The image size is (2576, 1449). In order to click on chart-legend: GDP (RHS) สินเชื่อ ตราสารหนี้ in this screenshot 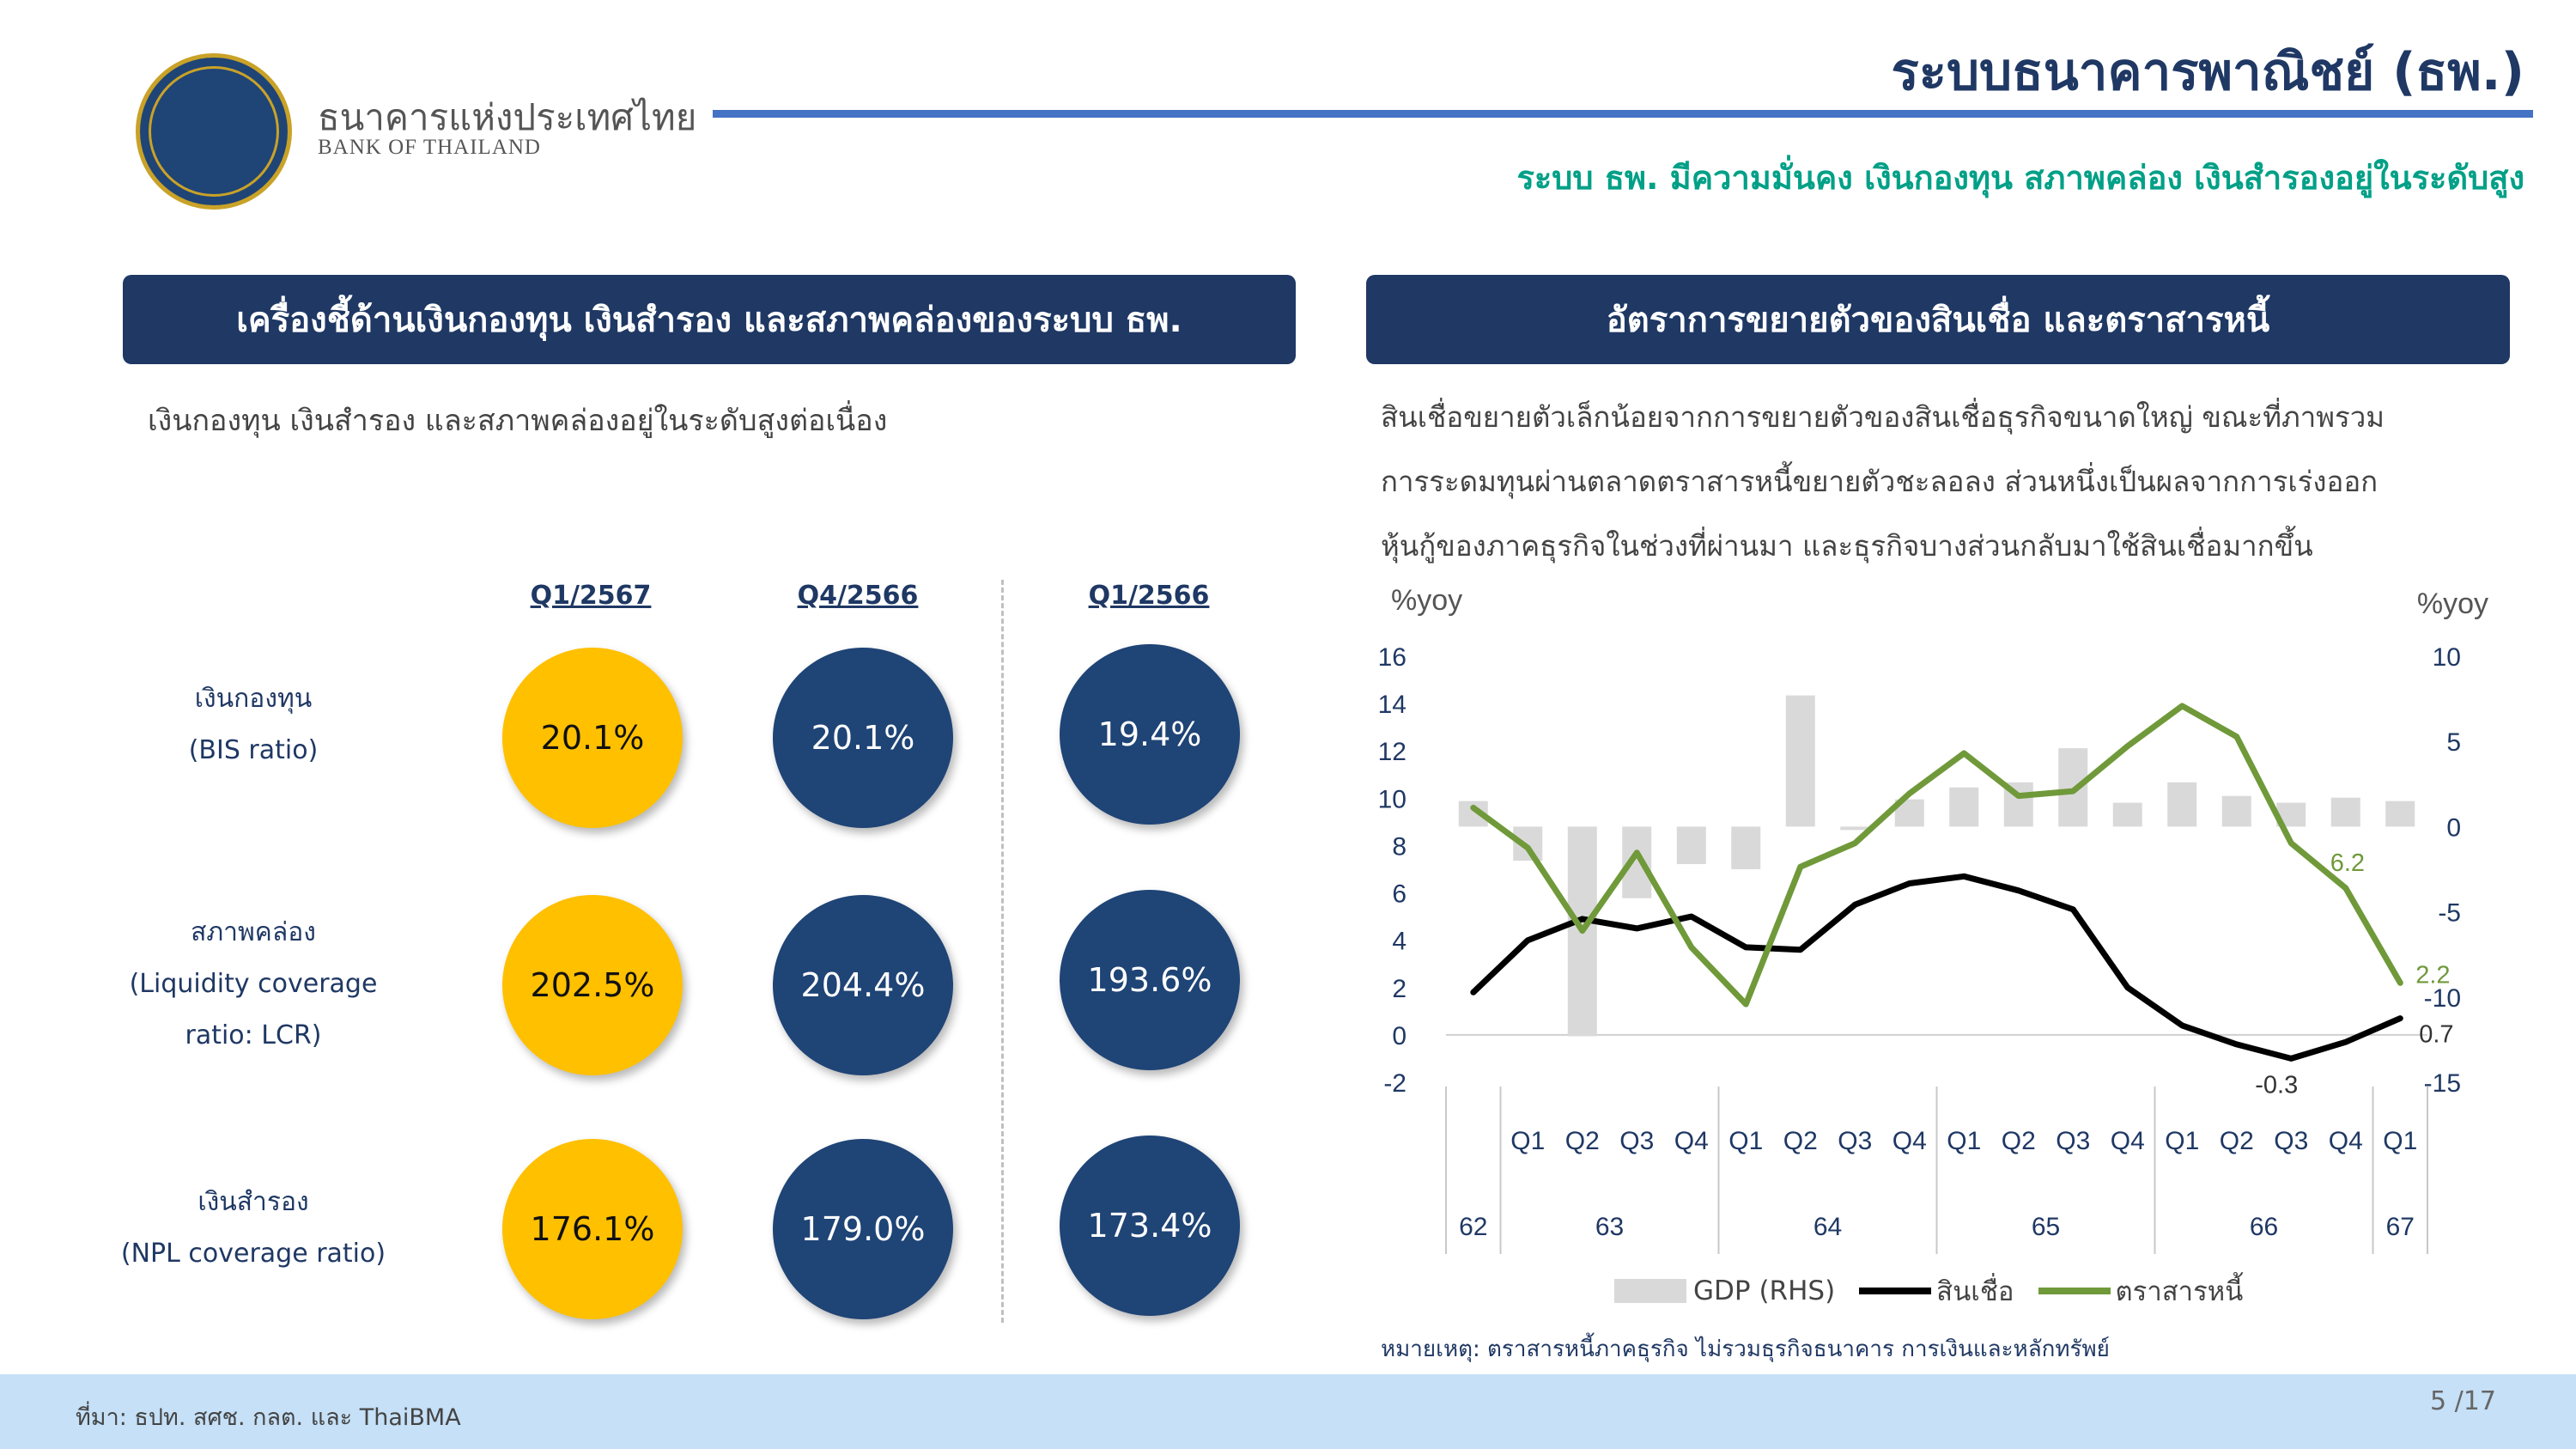, I will do `click(1940, 1290)`.